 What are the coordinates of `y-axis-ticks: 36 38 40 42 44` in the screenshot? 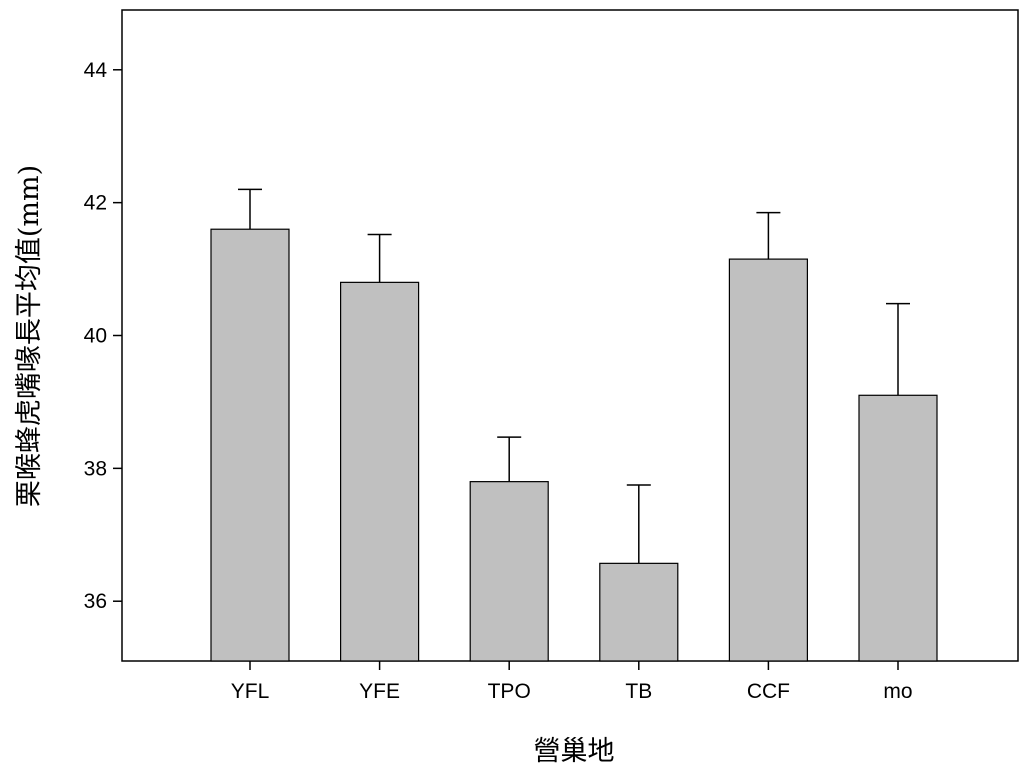 It's located at (103, 336).